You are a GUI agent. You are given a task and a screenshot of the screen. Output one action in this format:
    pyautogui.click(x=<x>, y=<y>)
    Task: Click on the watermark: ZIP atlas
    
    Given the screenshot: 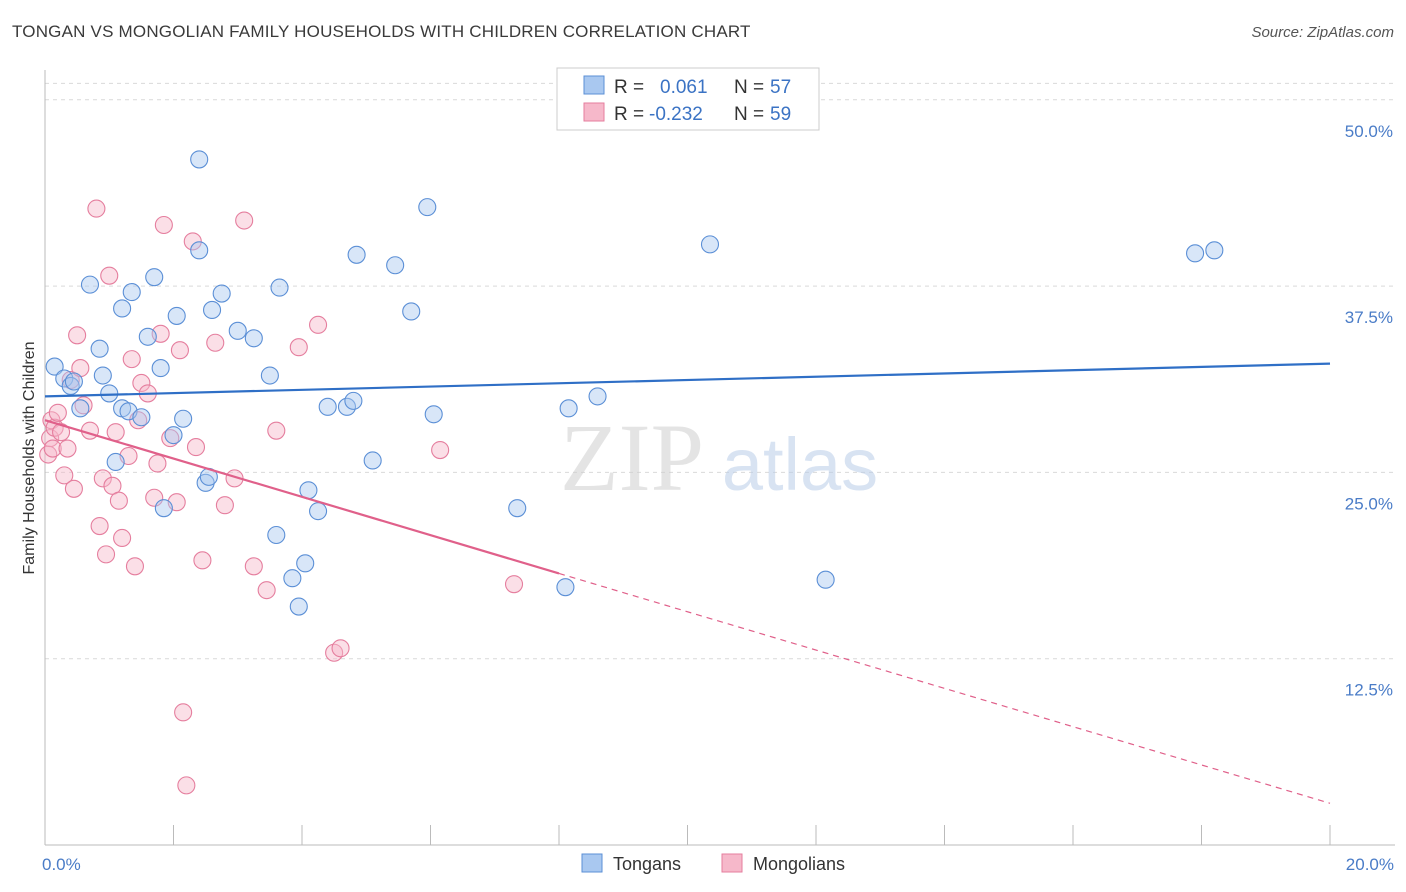 What is the action you would take?
    pyautogui.click(x=719, y=457)
    